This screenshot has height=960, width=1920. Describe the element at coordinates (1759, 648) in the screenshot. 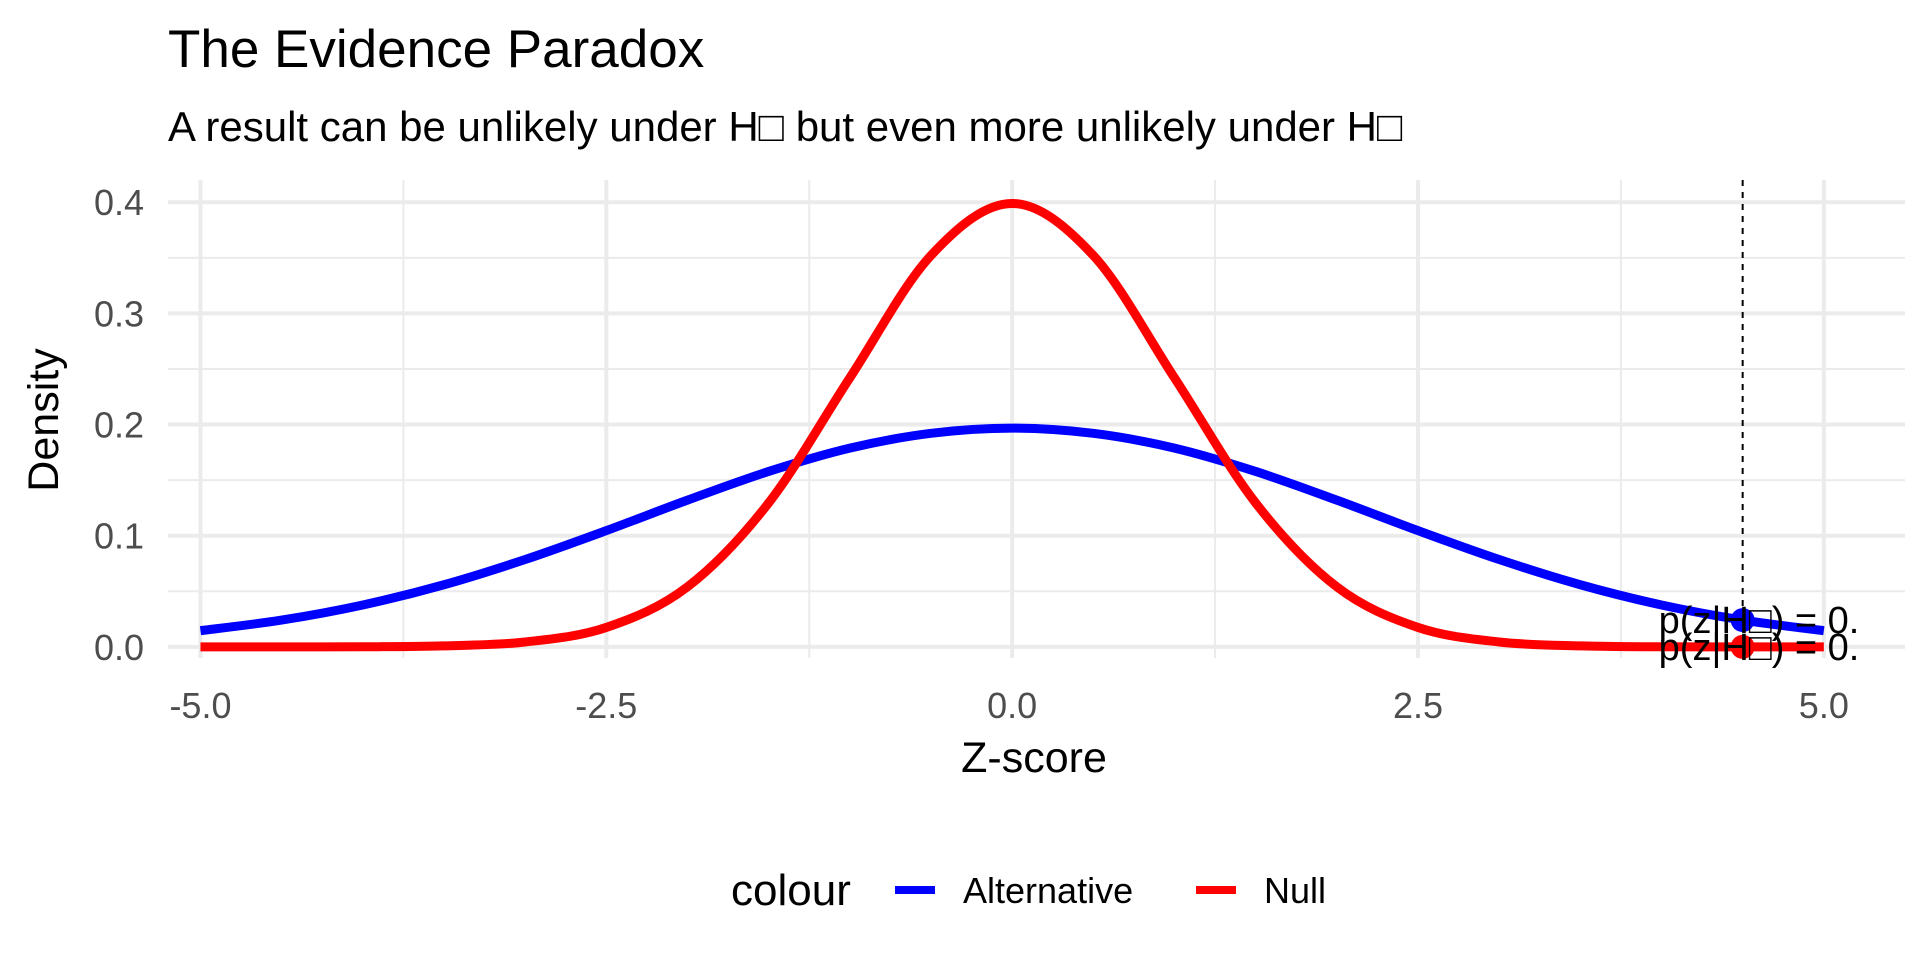

I see `annotation-null: p(z|H□) = 0.` at that location.